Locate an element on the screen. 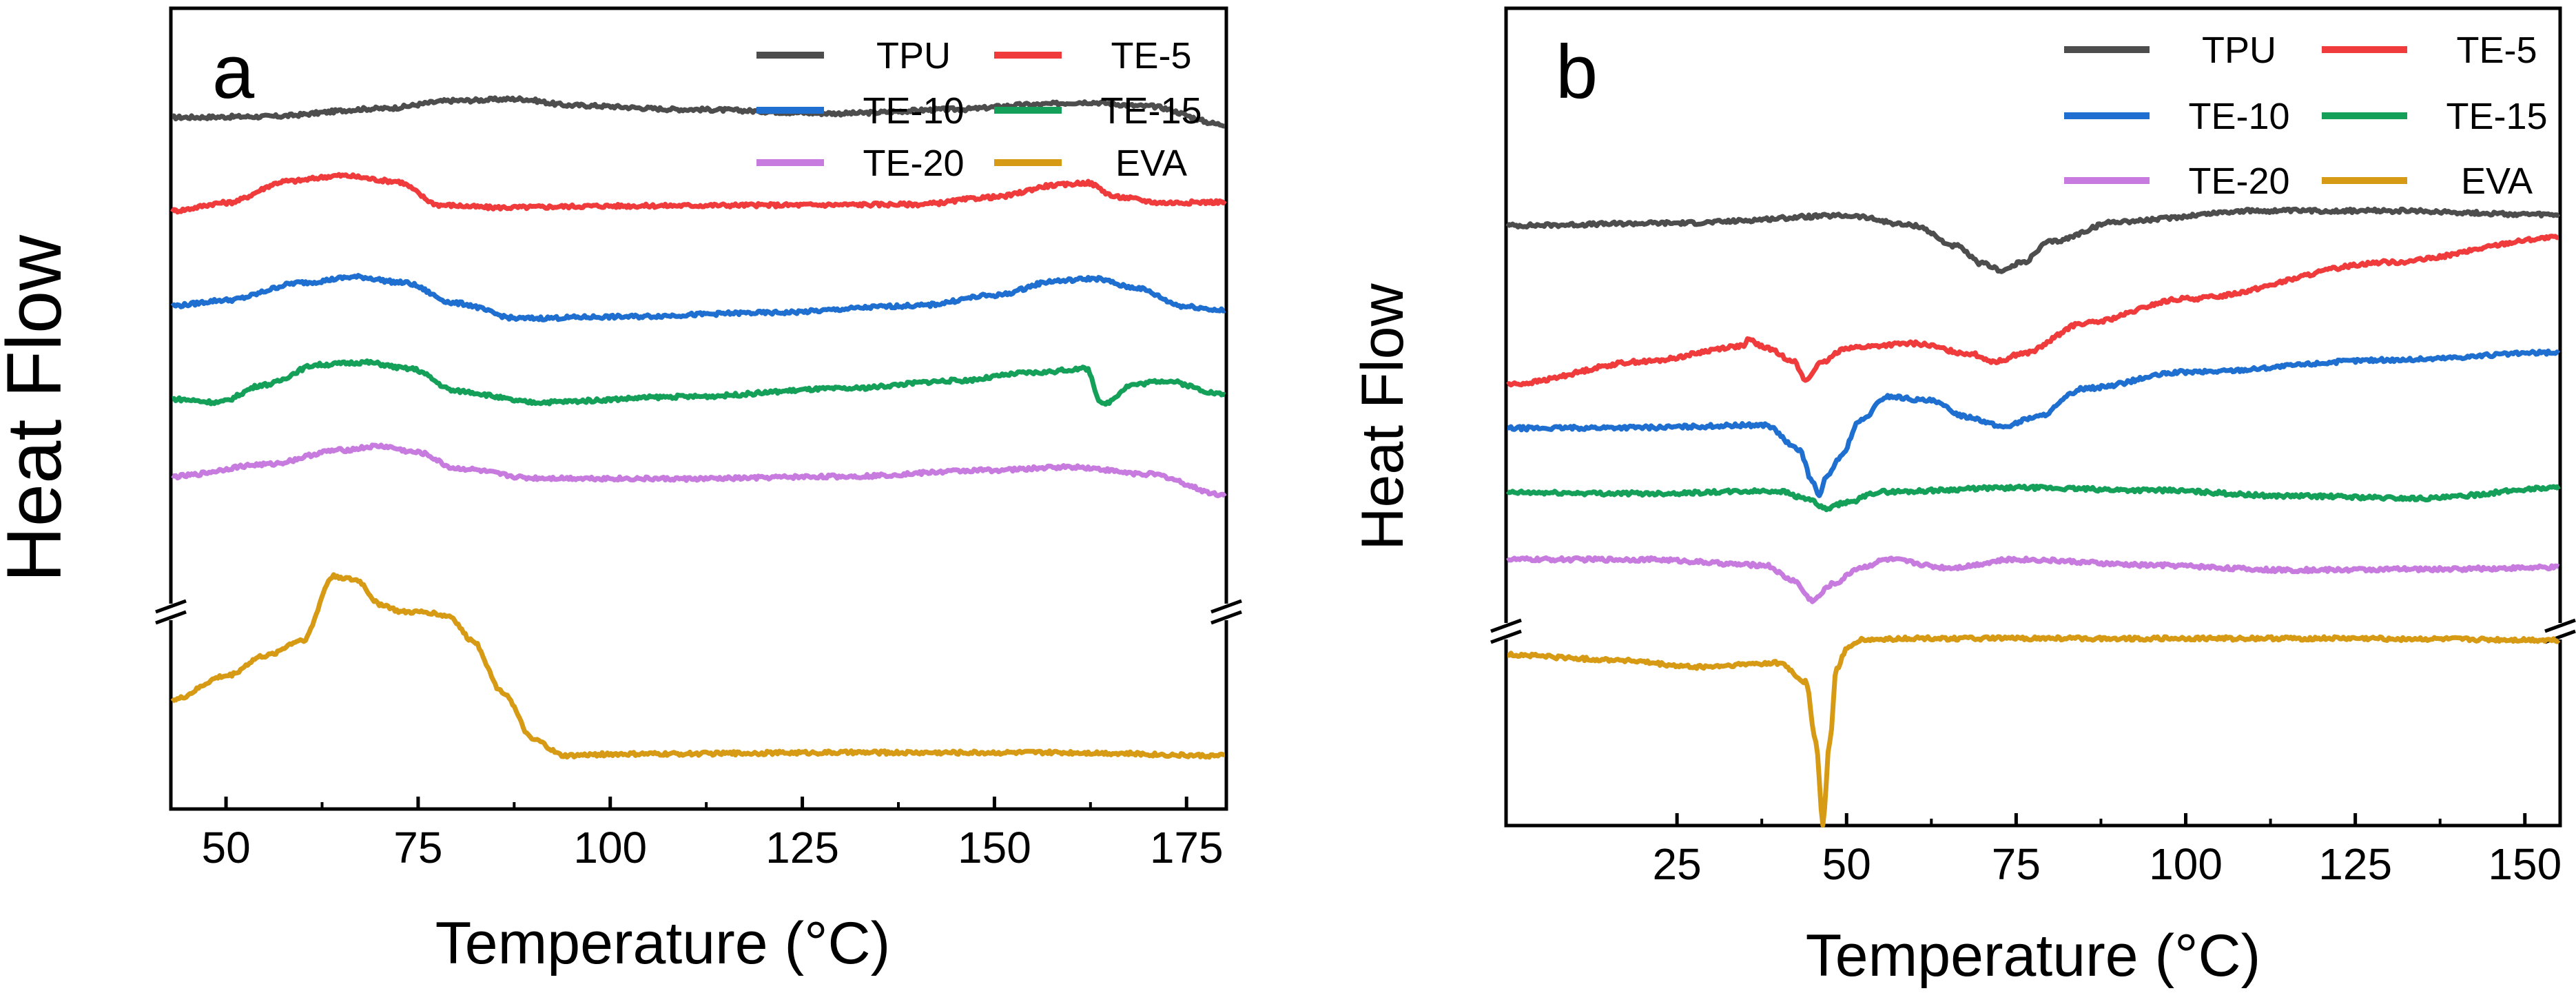 The width and height of the screenshot is (2576, 993). panel-a-x-tick-label: 125 is located at coordinates (802, 847).